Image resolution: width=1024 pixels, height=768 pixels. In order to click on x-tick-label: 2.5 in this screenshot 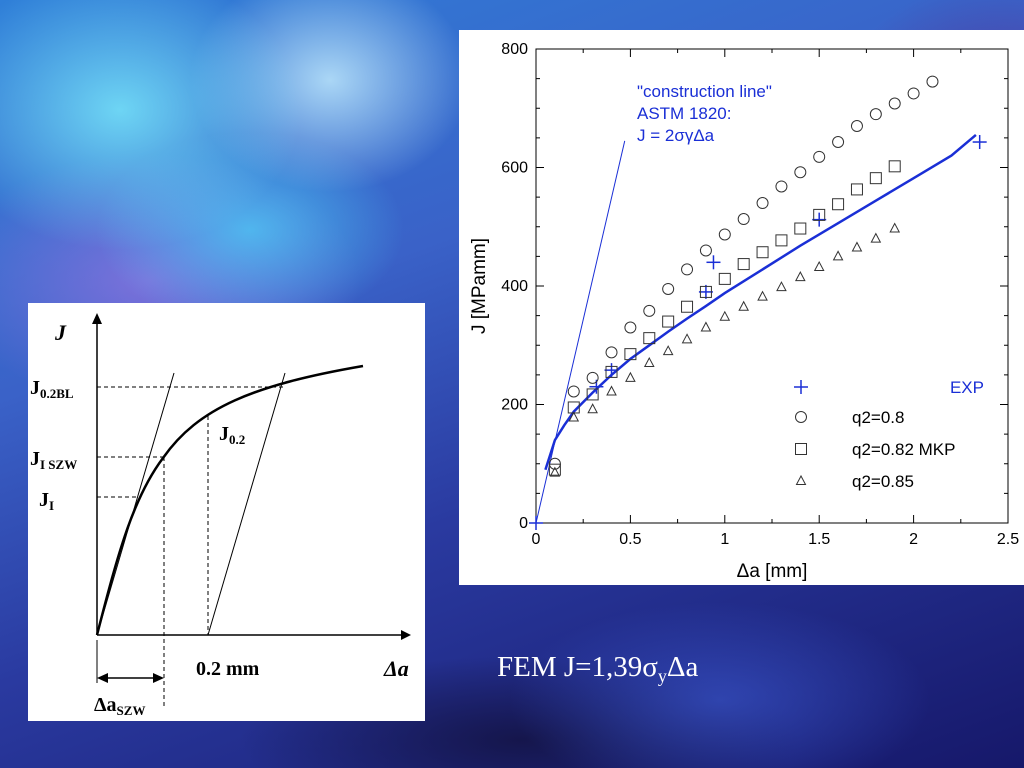, I will do `click(1008, 539)`.